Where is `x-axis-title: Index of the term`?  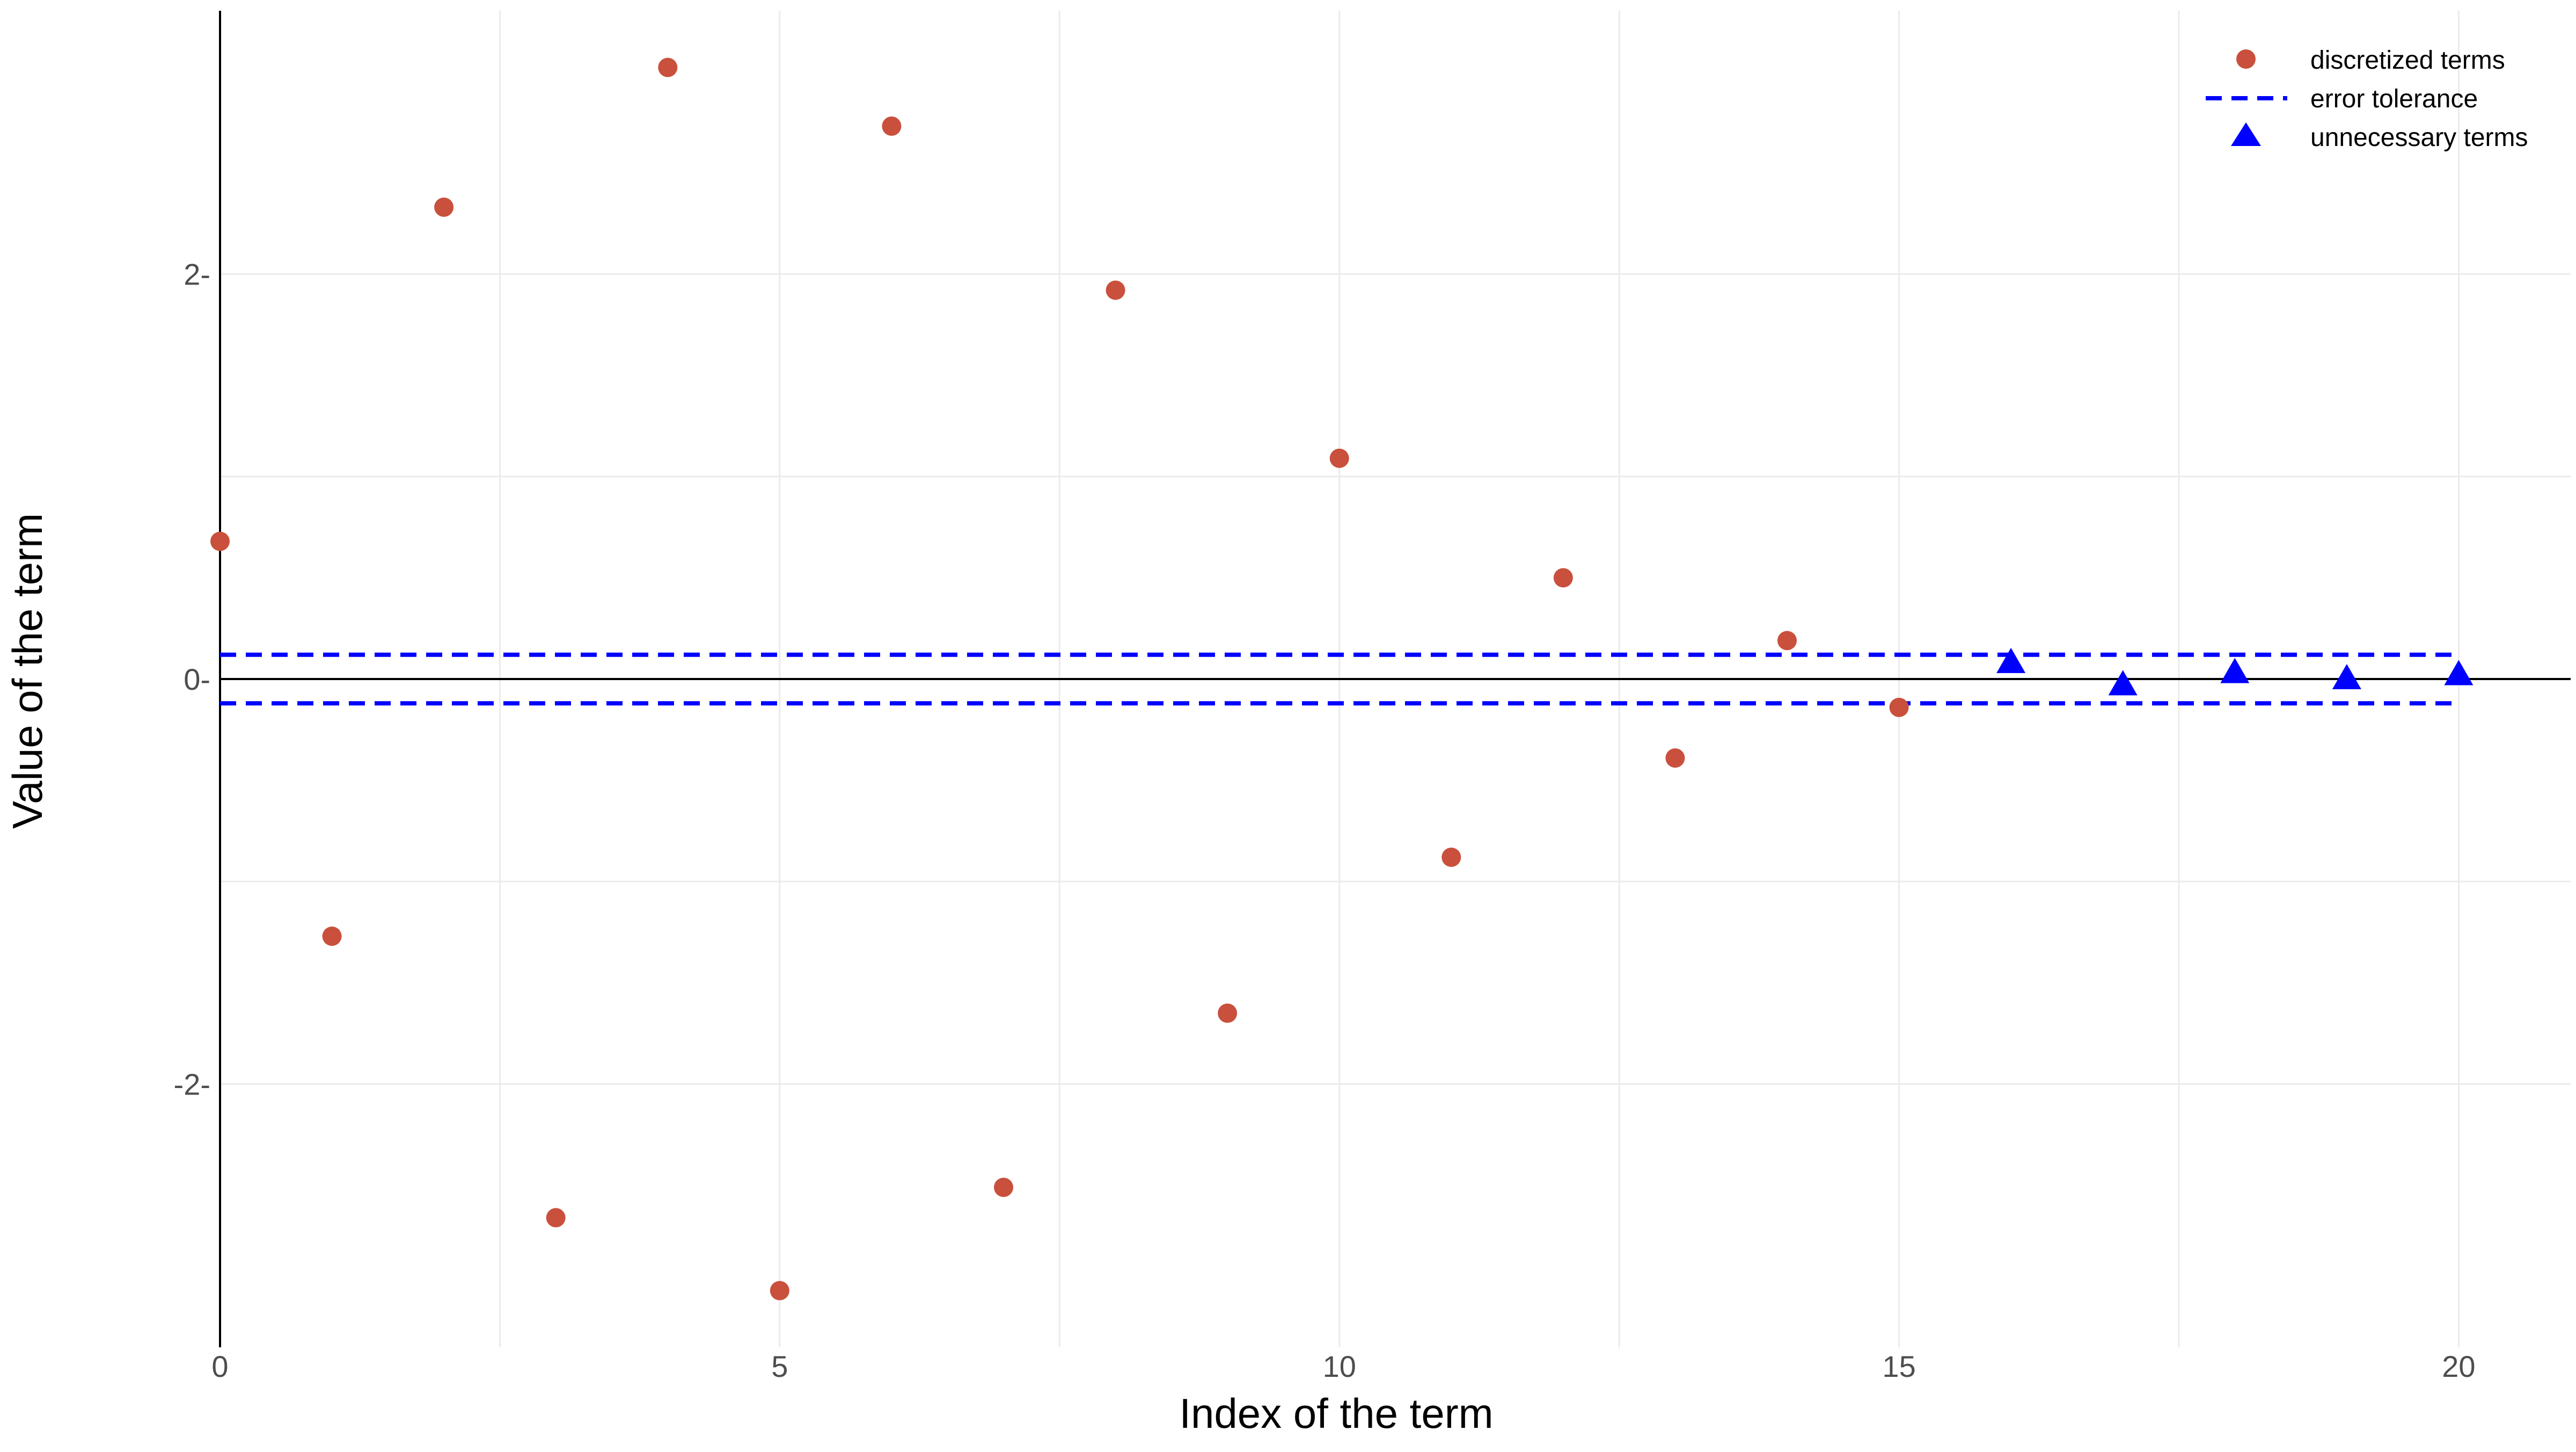 x-axis-title: Index of the term is located at coordinates (1336, 1413).